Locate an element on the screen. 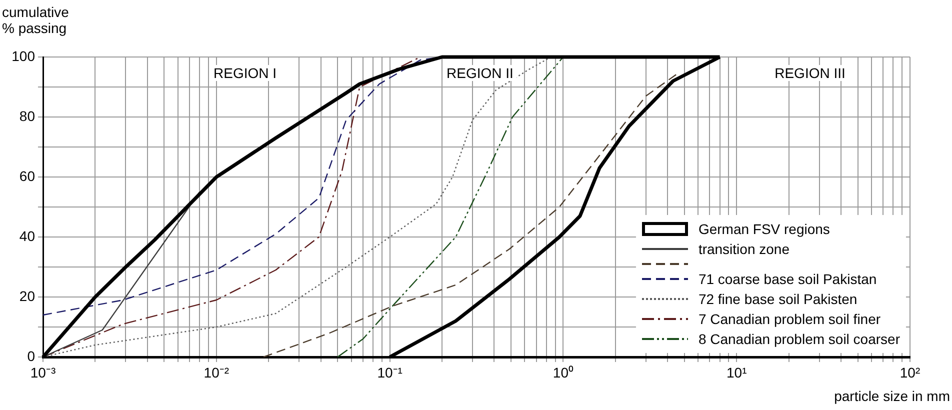 This screenshot has height=410, width=952. legend-label: transition zone is located at coordinates (744, 249).